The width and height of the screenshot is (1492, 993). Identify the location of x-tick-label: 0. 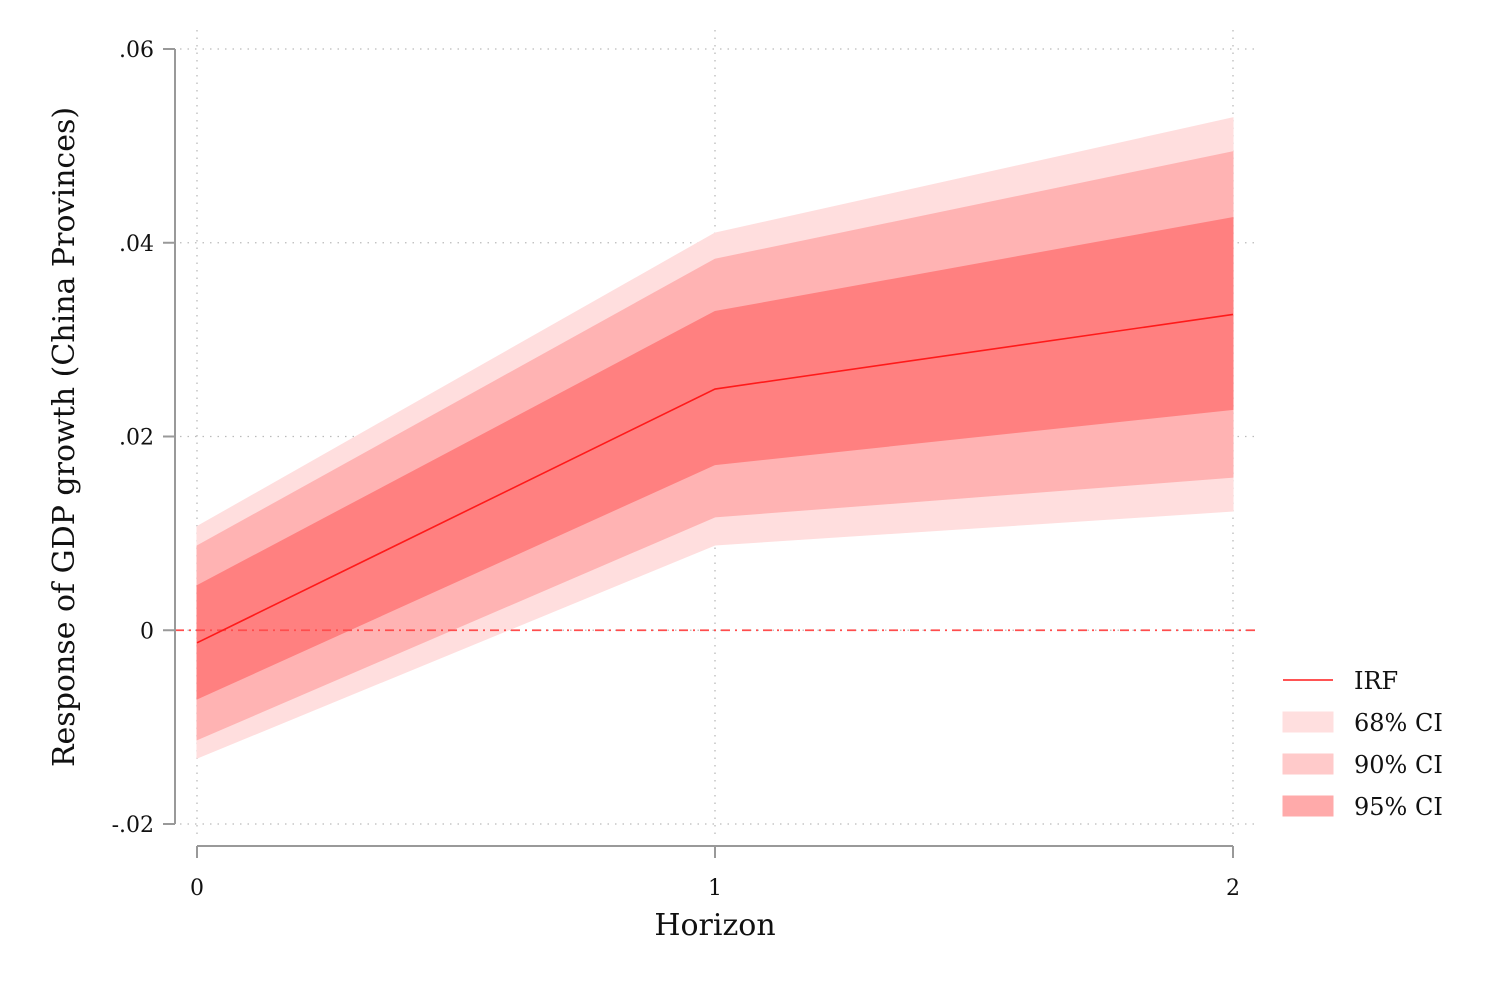
(197, 888).